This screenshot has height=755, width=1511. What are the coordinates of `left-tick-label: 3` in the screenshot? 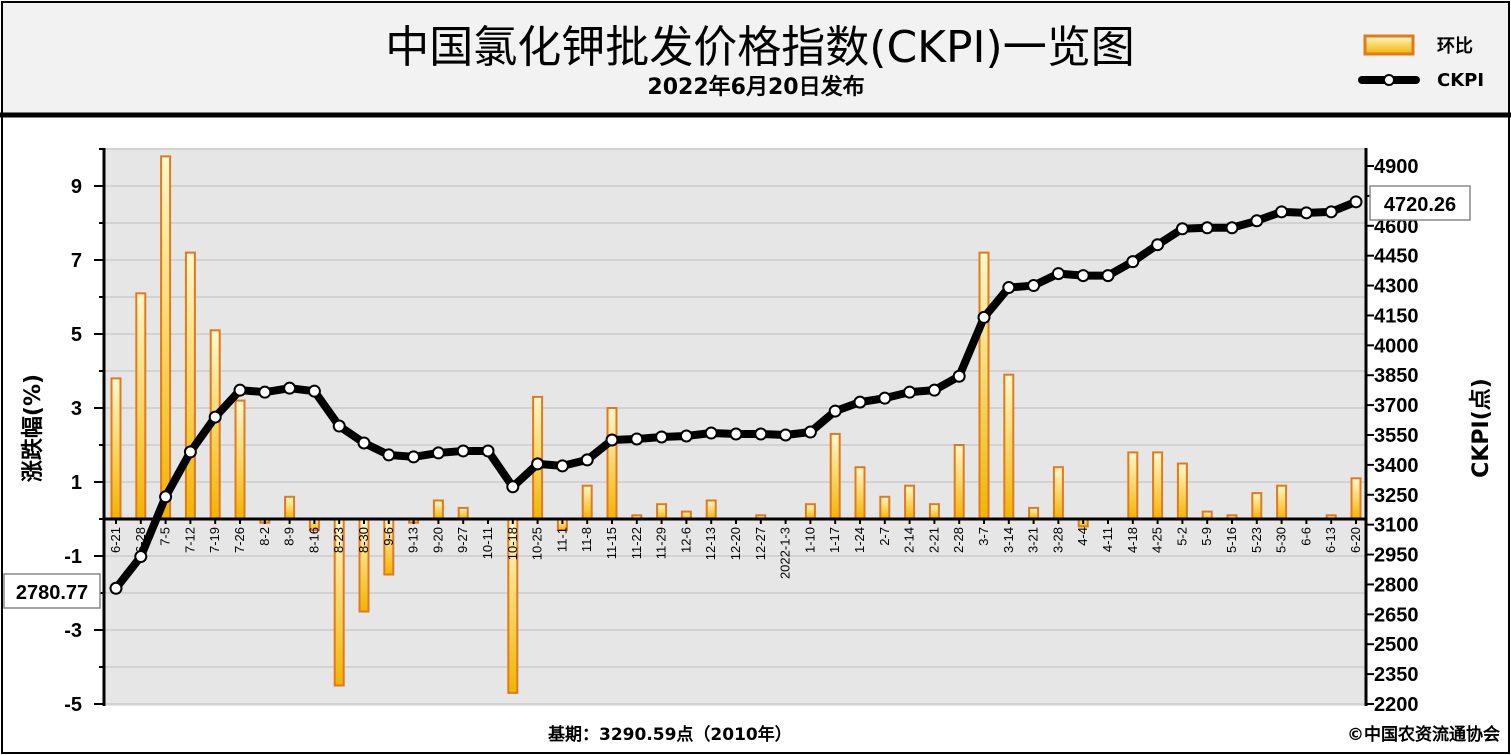 It's located at (76, 409).